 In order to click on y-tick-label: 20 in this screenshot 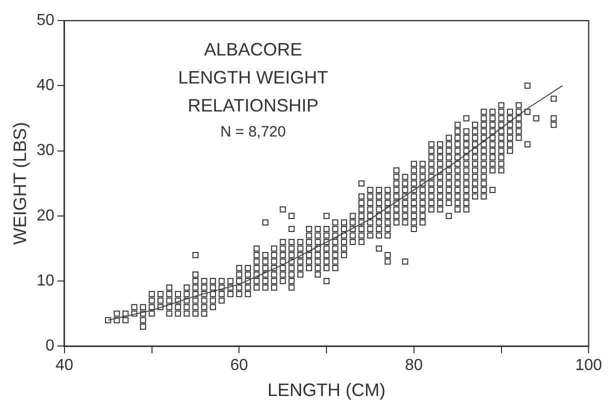, I will do `click(45, 215)`.